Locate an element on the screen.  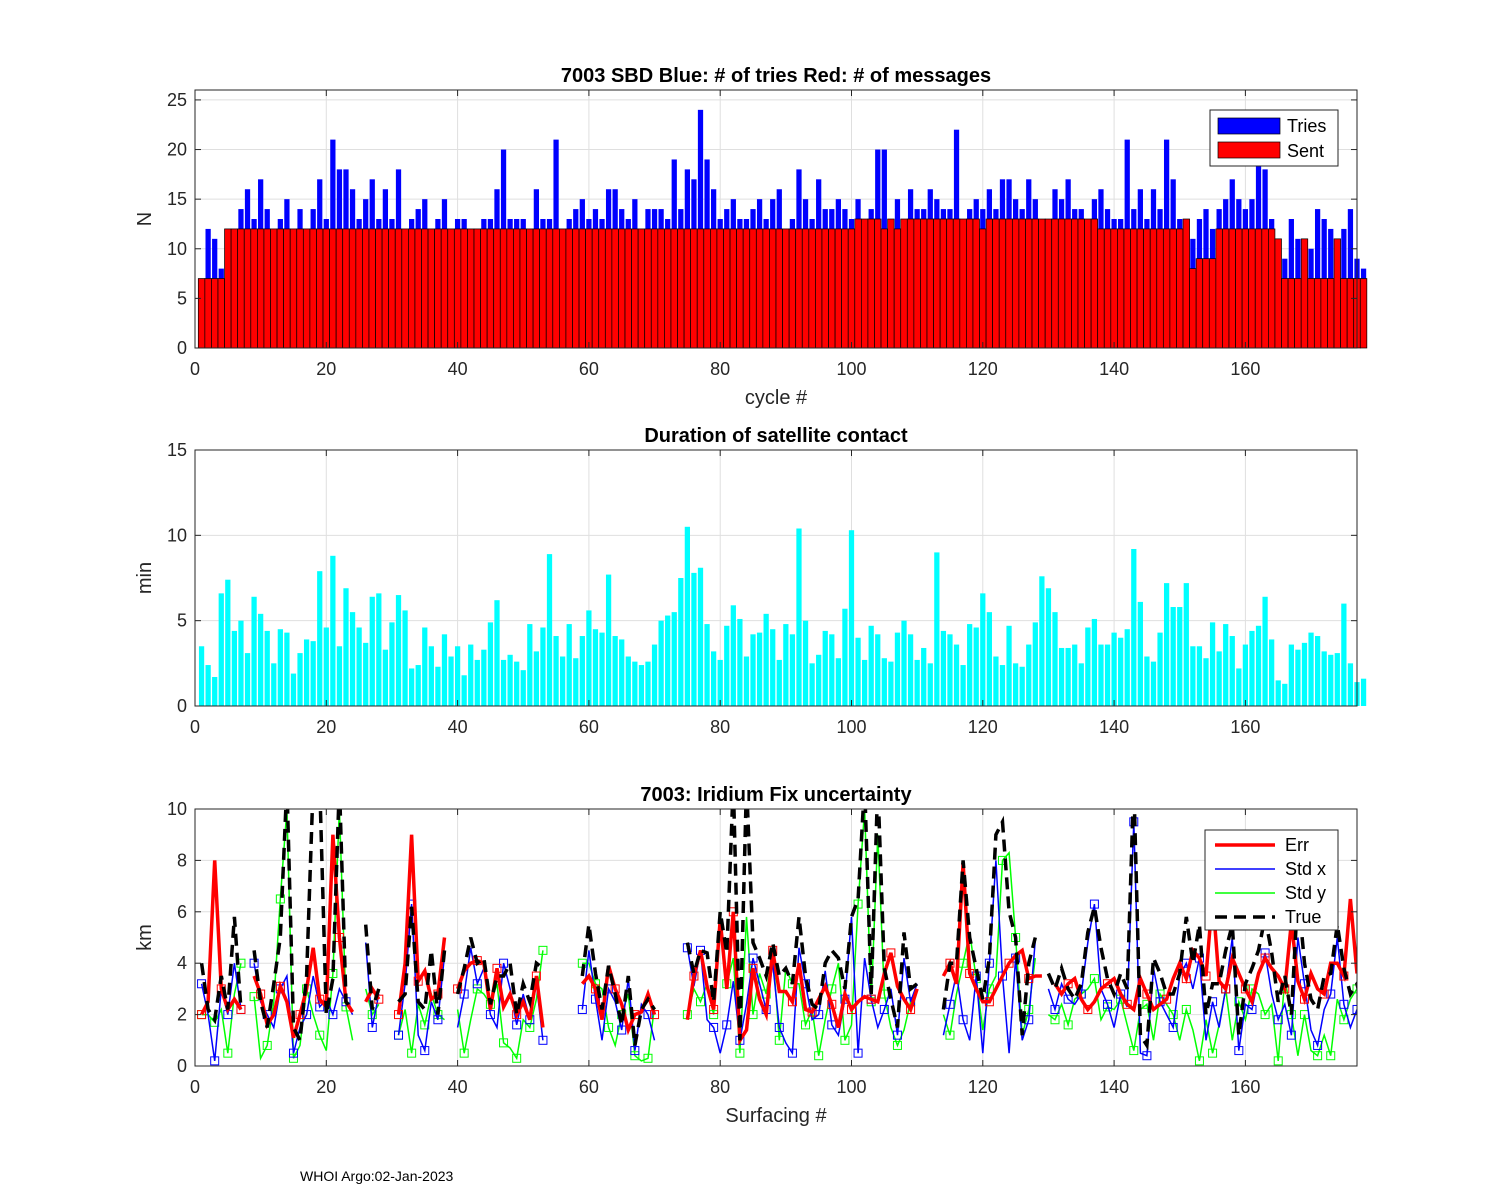
chart-title: Duration of satellite contact is located at coordinates (776, 436).